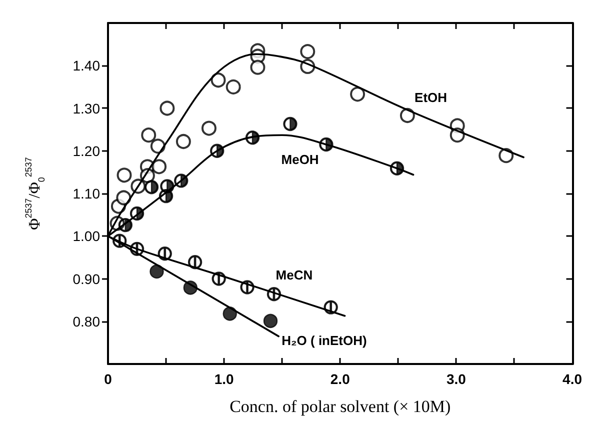 The image size is (593, 432). Describe the element at coordinates (431, 97) in the screenshot. I see `series-label: EtOH` at that location.